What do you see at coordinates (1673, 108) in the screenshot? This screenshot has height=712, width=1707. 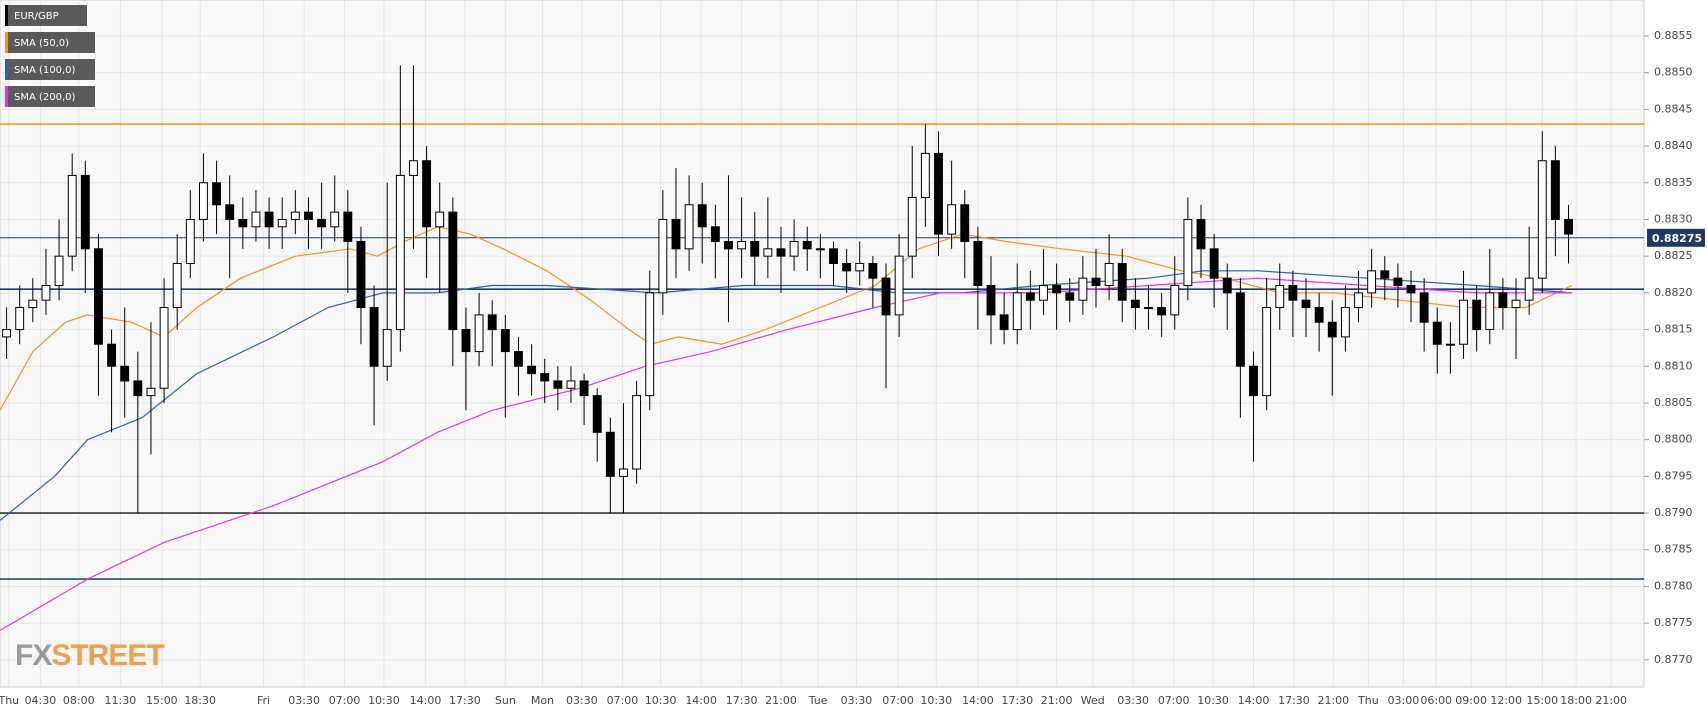 I see `y-tick-label: 0.8845` at bounding box center [1673, 108].